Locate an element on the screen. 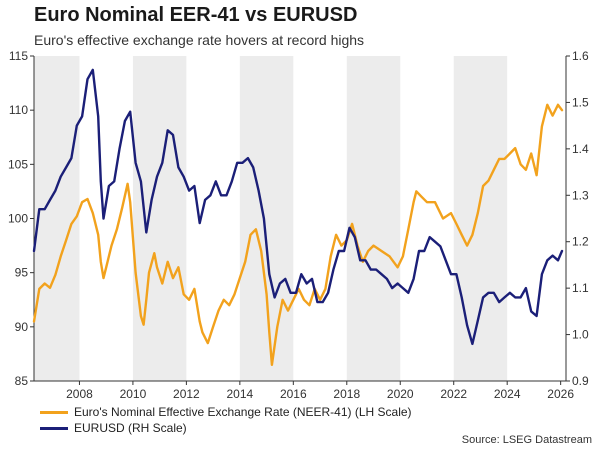 This screenshot has width=600, height=450. x-tick-label: 2024 is located at coordinates (507, 394).